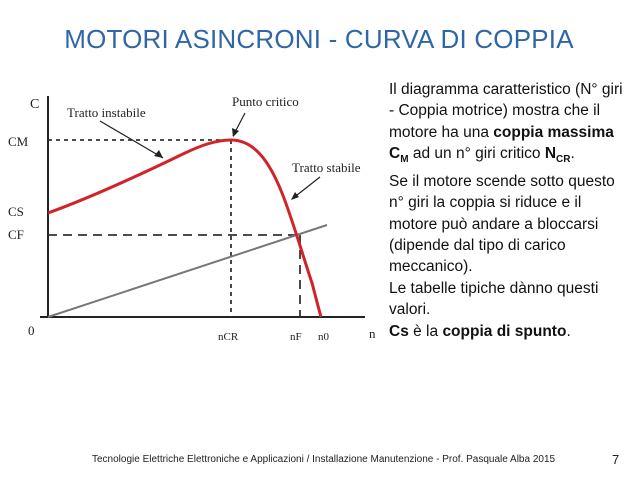  Describe the element at coordinates (296, 337) in the screenshot. I see `nf-label: nF` at that location.